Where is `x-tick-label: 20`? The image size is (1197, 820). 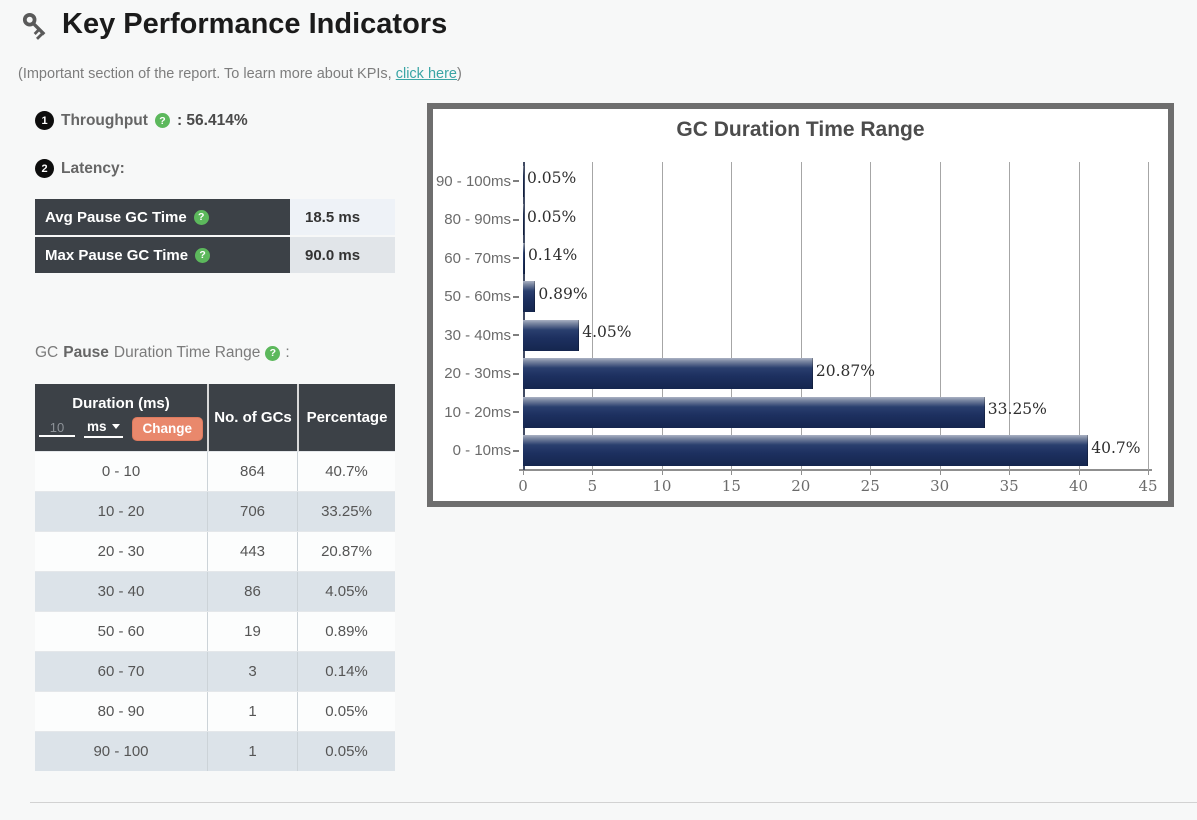 x-tick-label: 20 is located at coordinates (801, 486).